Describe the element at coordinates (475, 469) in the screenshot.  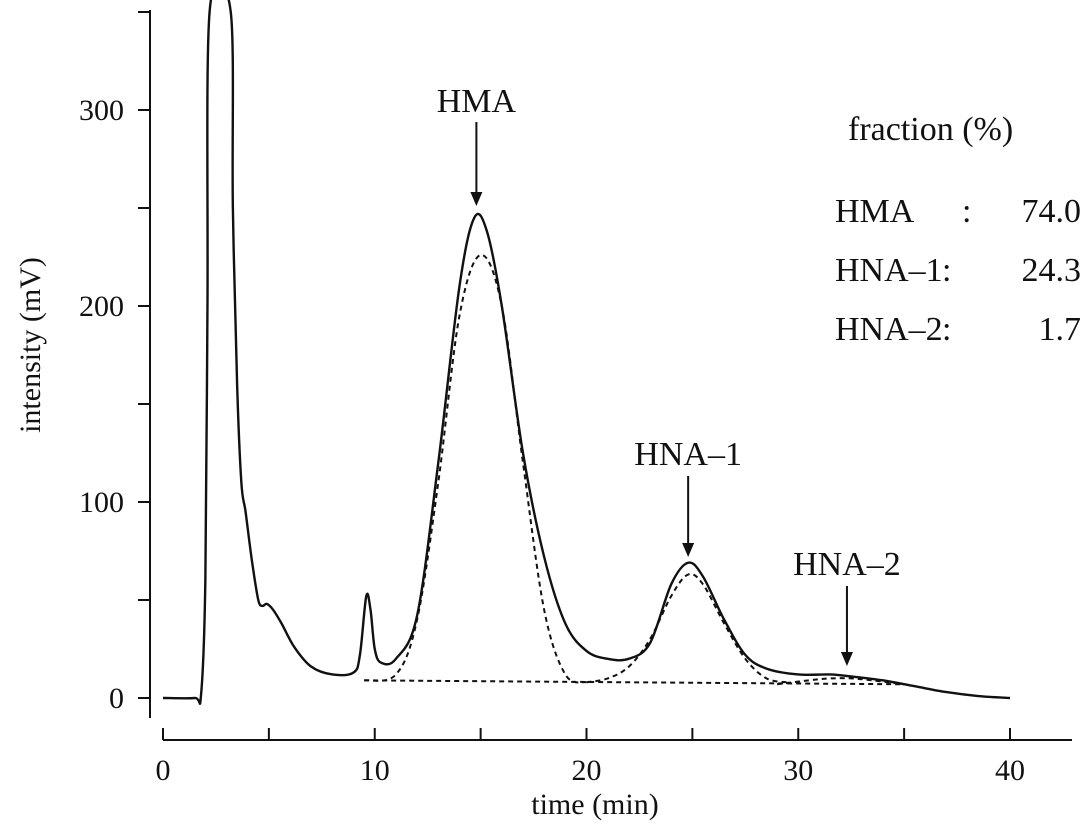
I see `dashed-fit-hma` at that location.